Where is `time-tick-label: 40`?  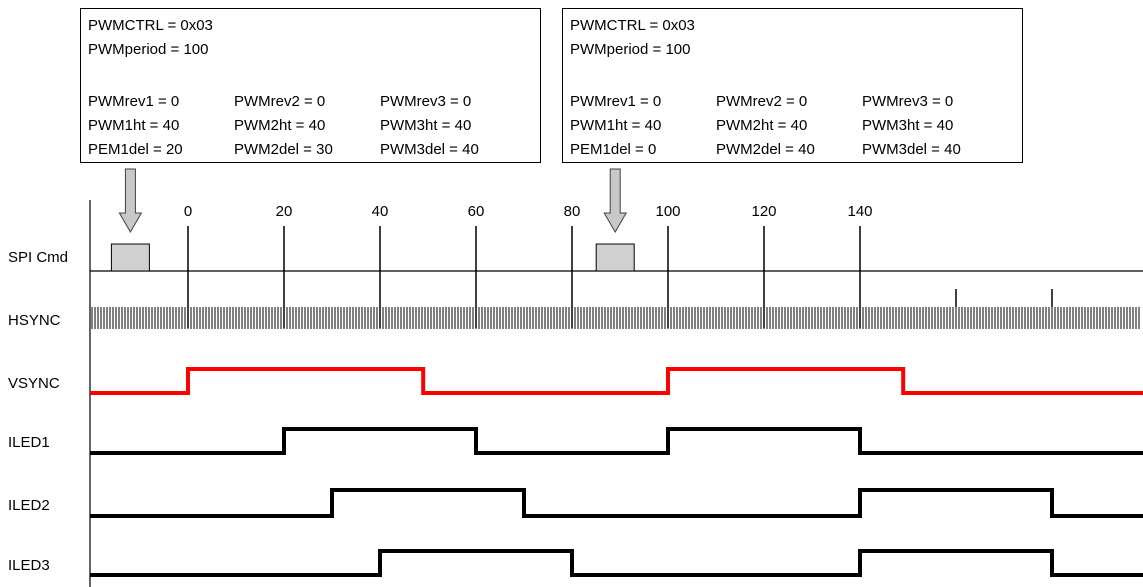
time-tick-label: 40 is located at coordinates (380, 211).